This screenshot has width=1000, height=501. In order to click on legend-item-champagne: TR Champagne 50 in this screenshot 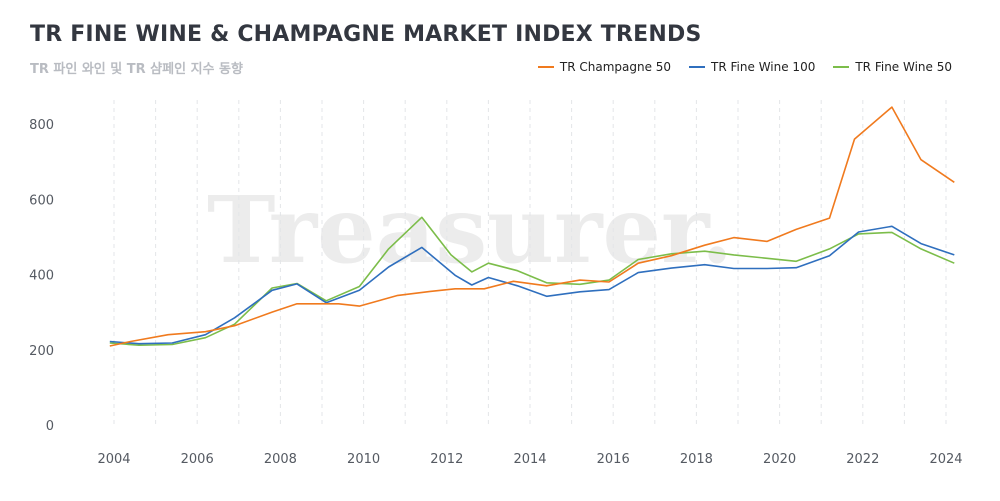, I will do `click(604, 67)`.